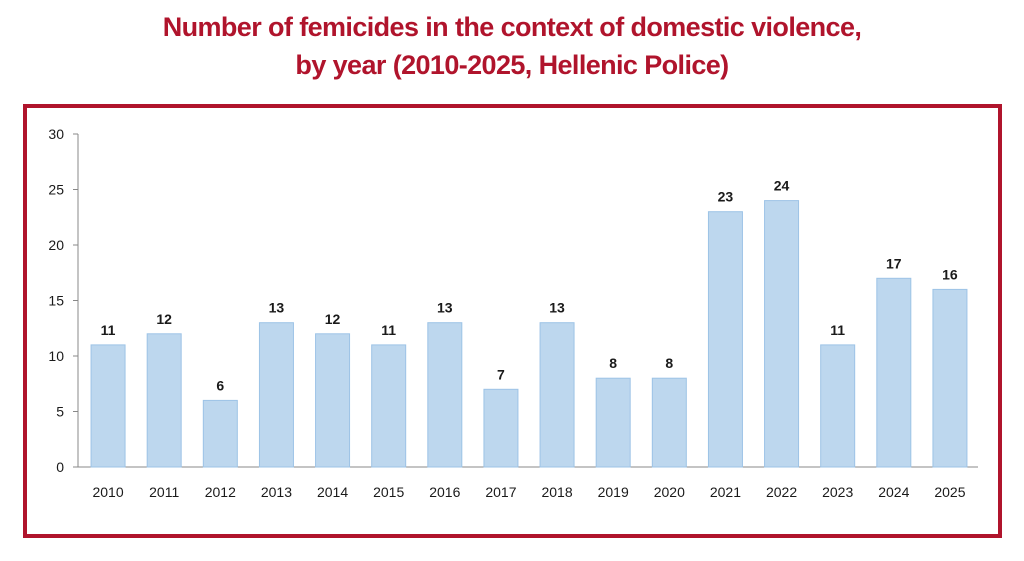  I want to click on bar-2011, so click(164, 400).